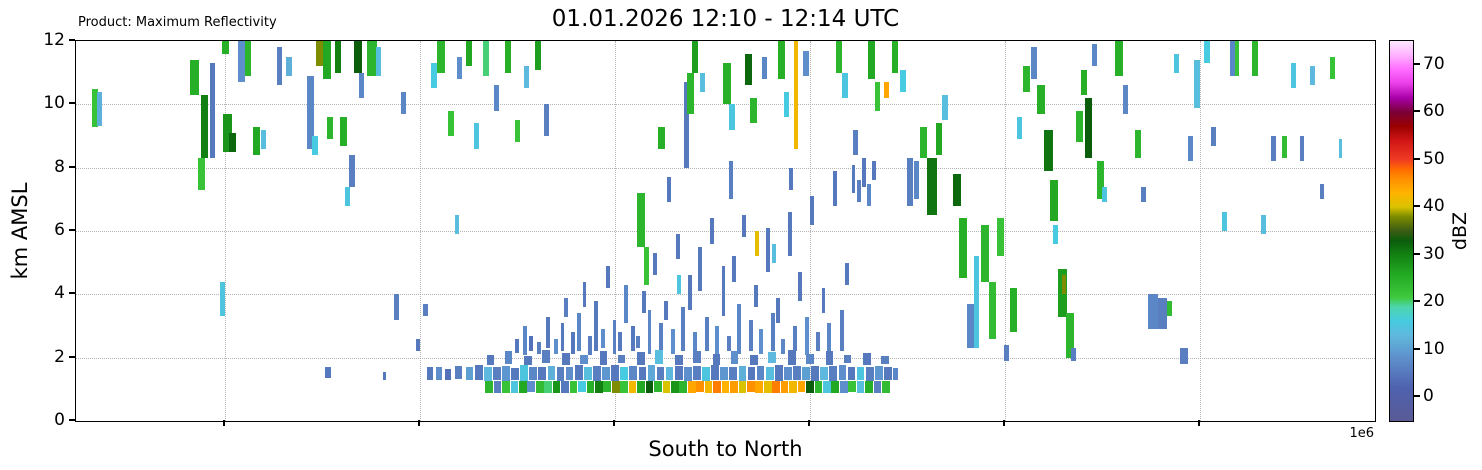  What do you see at coordinates (616, 231) in the screenshot?
I see `gridline-vertical` at bounding box center [616, 231].